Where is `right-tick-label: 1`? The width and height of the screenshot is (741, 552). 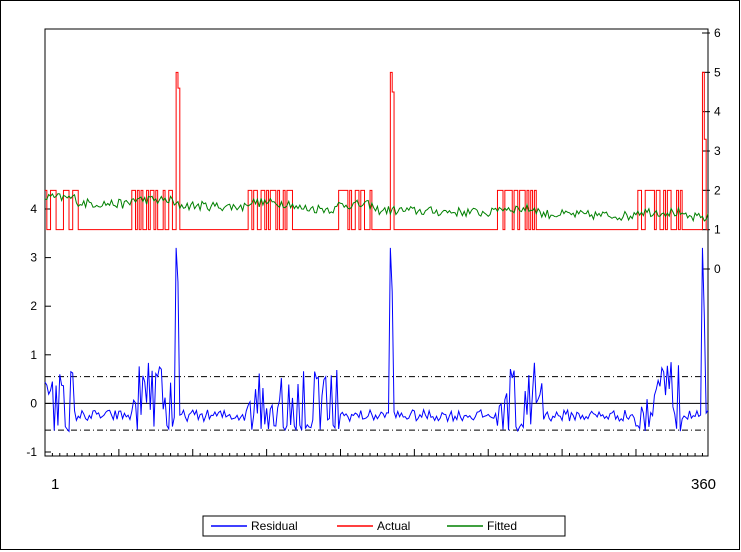
right-tick-label: 1 is located at coordinates (717, 230).